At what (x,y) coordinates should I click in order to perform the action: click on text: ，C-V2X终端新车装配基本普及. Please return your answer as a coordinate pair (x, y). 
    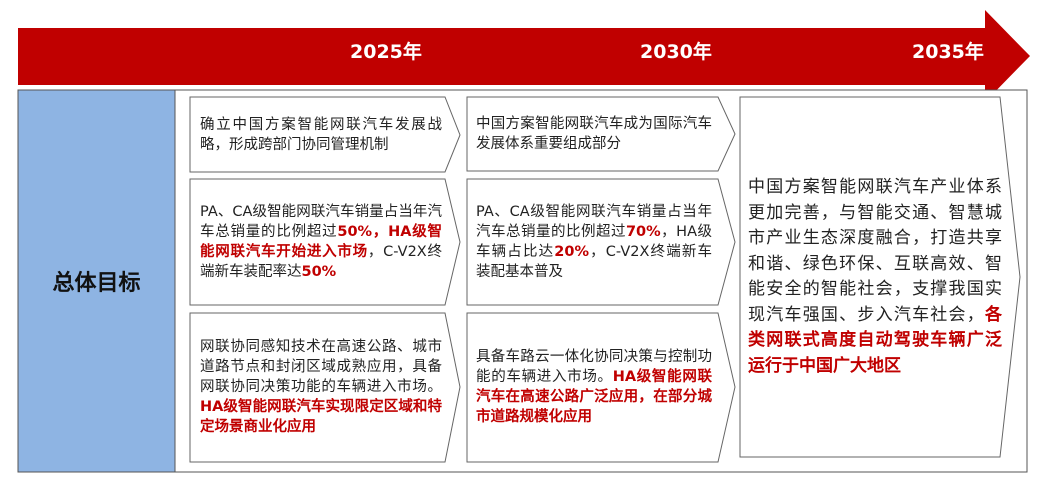
    Looking at the image, I should click on (594, 262).